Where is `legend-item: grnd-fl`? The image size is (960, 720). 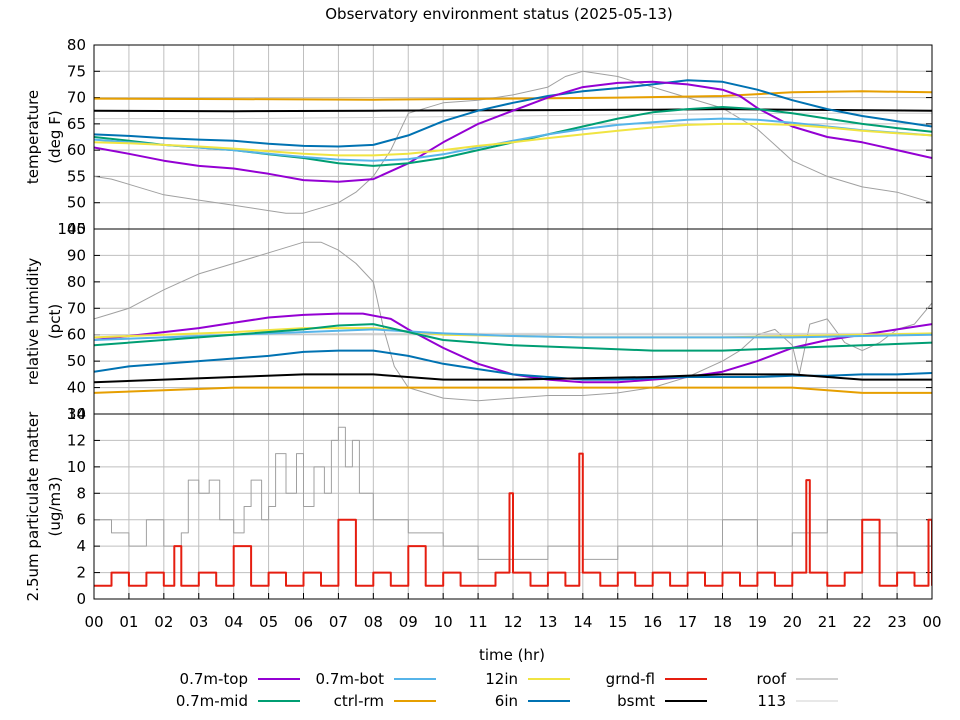 legend-item: grnd-fl is located at coordinates (656, 679).